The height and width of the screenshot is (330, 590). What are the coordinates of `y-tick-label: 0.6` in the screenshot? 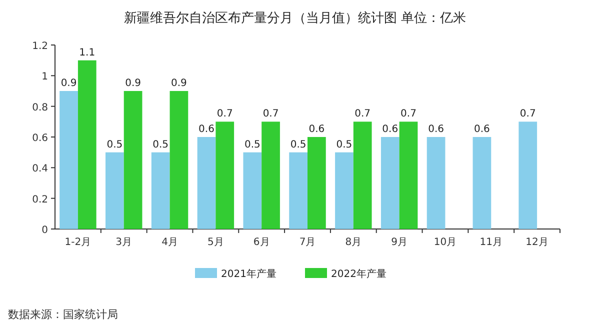 It's located at (40, 138).